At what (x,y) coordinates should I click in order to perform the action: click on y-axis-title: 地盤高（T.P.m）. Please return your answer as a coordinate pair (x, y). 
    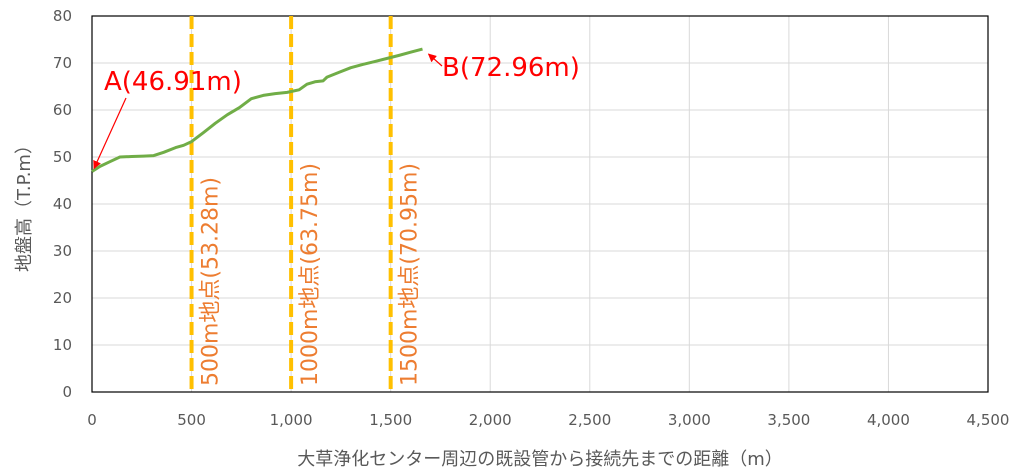
    Looking at the image, I should click on (24, 204).